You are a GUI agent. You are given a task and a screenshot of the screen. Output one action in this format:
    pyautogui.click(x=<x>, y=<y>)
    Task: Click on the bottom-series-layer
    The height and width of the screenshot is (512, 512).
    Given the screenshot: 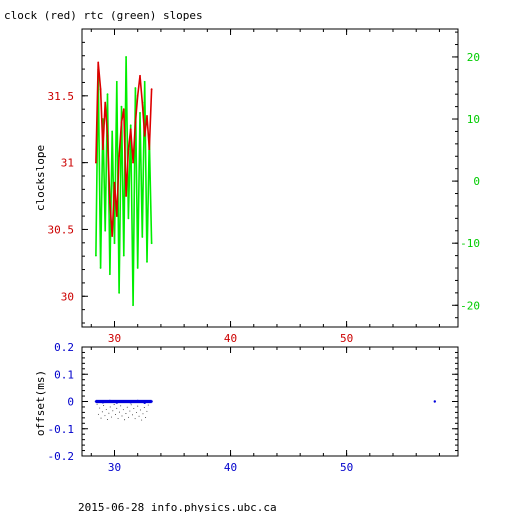 What is the action you would take?
    pyautogui.click(x=265, y=410)
    